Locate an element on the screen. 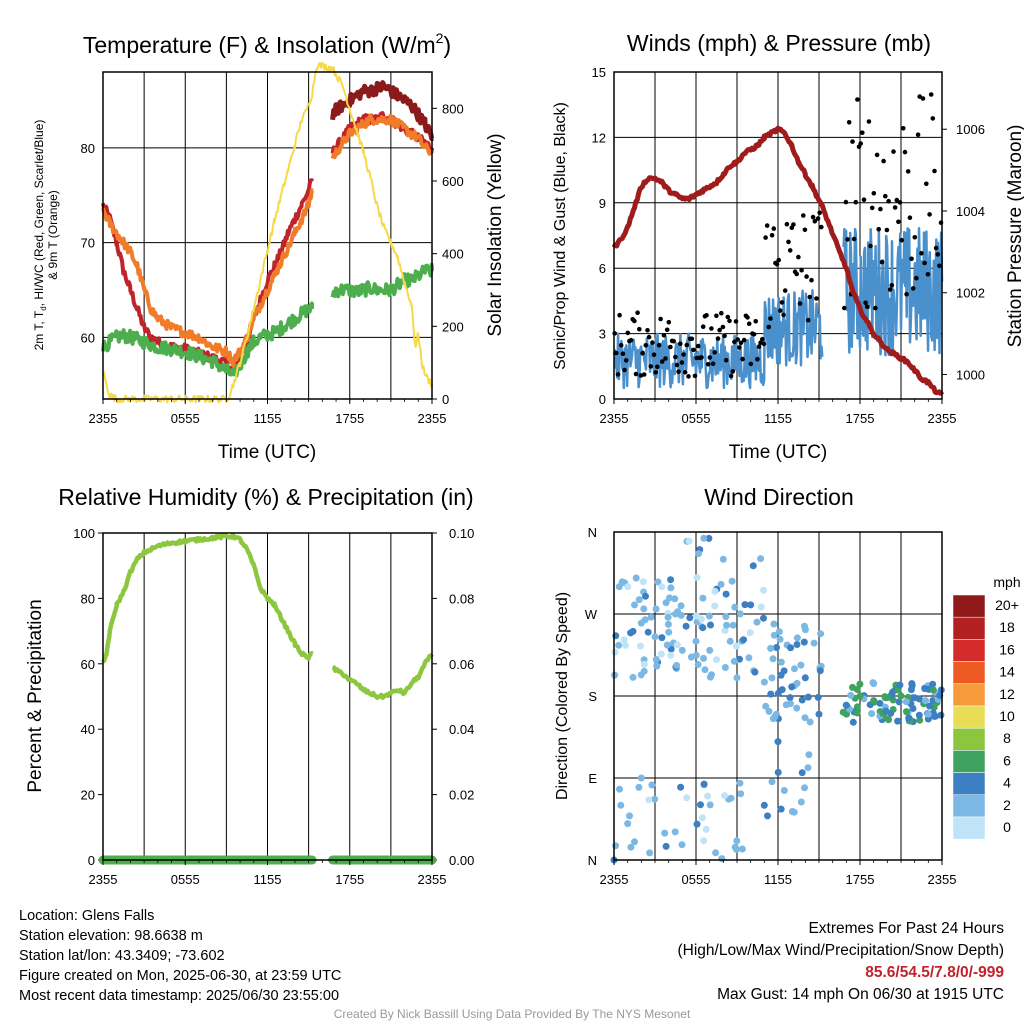  colorbar-label: 14 is located at coordinates (1007, 672).